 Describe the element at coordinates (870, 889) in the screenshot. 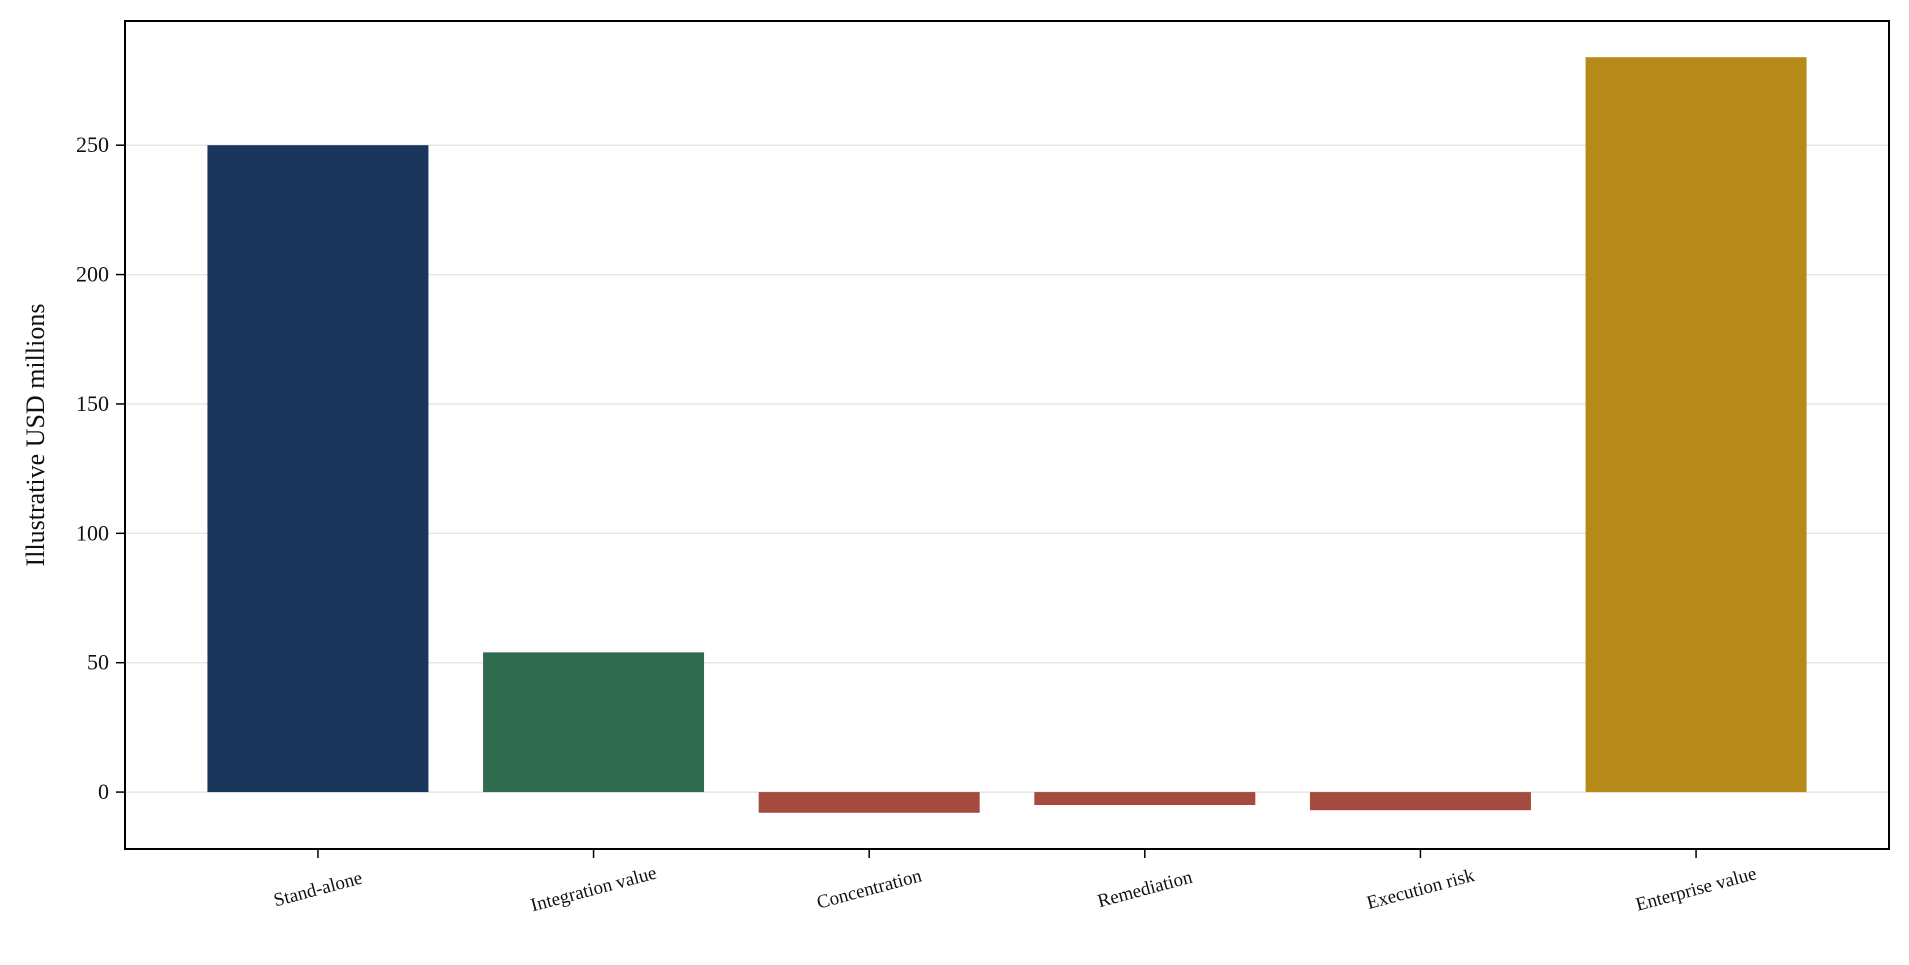

I see `x-tick-label: Concentration` at that location.